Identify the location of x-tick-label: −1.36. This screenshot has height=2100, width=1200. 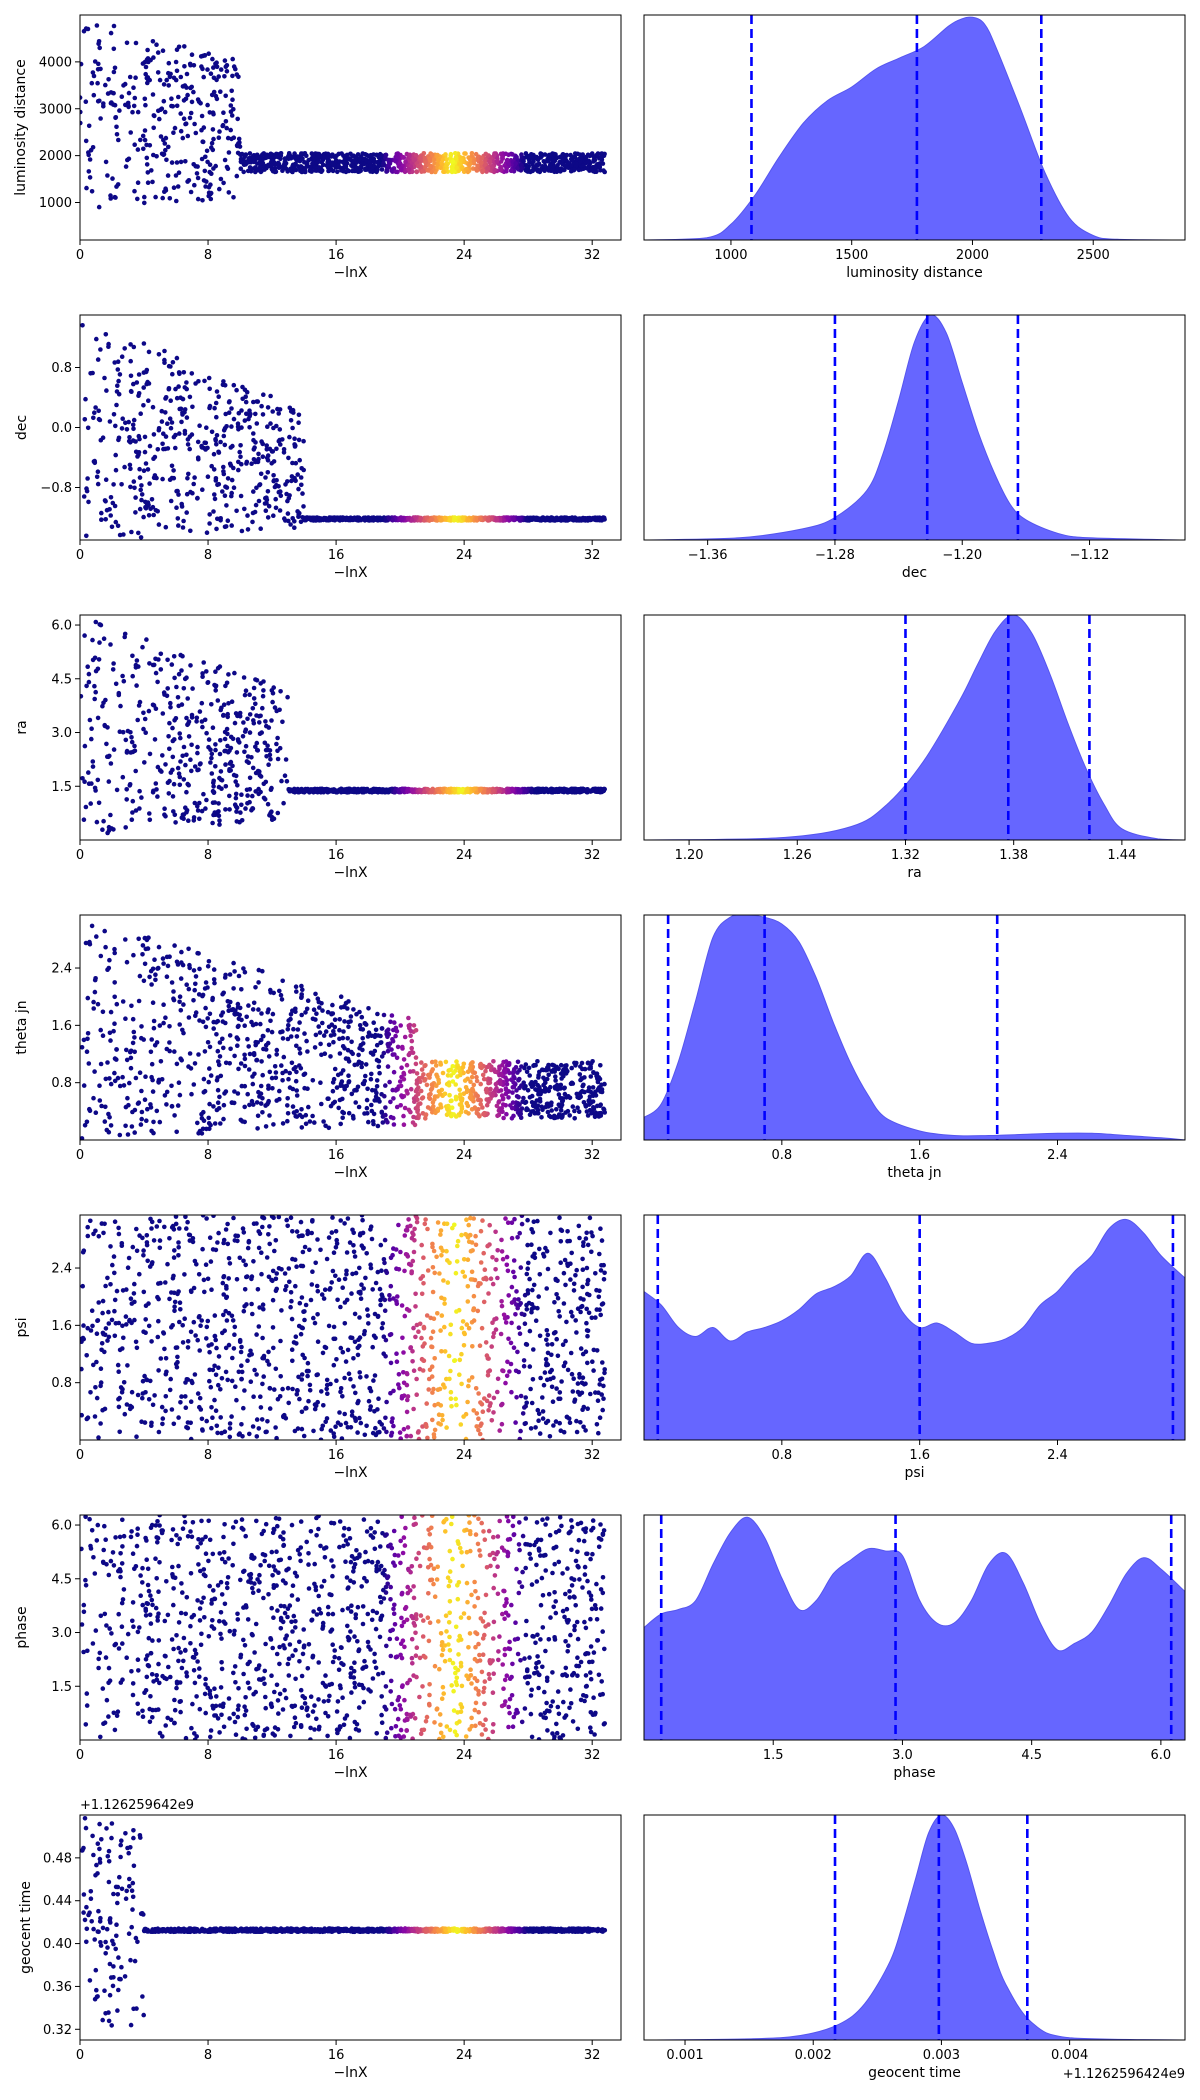
(708, 555).